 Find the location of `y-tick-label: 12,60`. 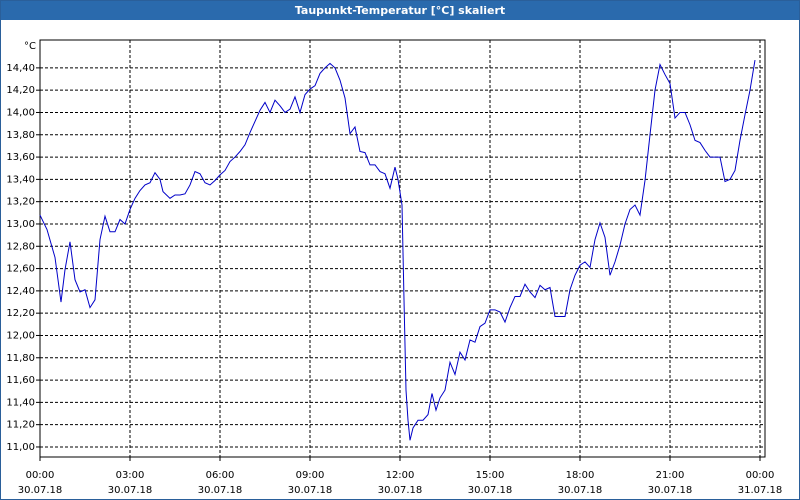

y-tick-label: 12,60 is located at coordinates (20, 269).